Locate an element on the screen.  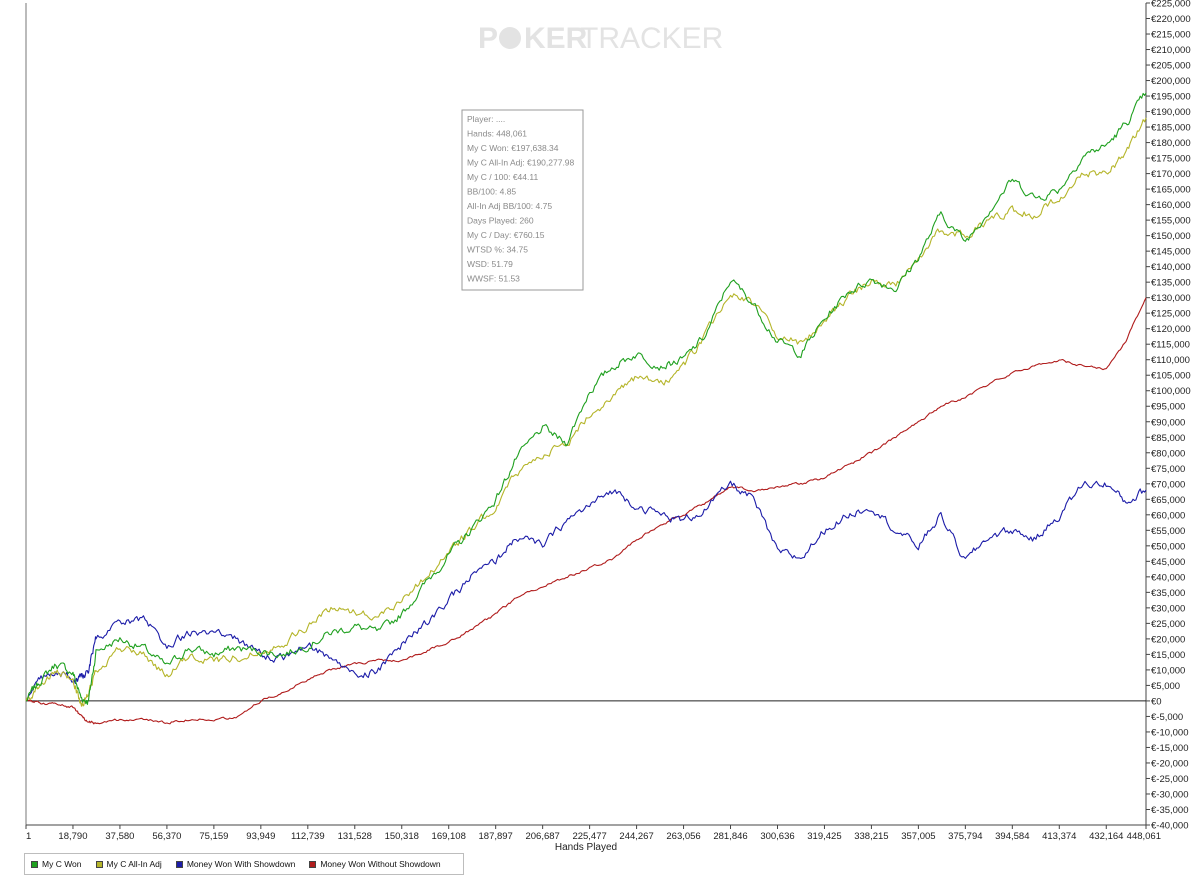
tooltip-line: WWSF: 51.53 is located at coordinates (493, 279).